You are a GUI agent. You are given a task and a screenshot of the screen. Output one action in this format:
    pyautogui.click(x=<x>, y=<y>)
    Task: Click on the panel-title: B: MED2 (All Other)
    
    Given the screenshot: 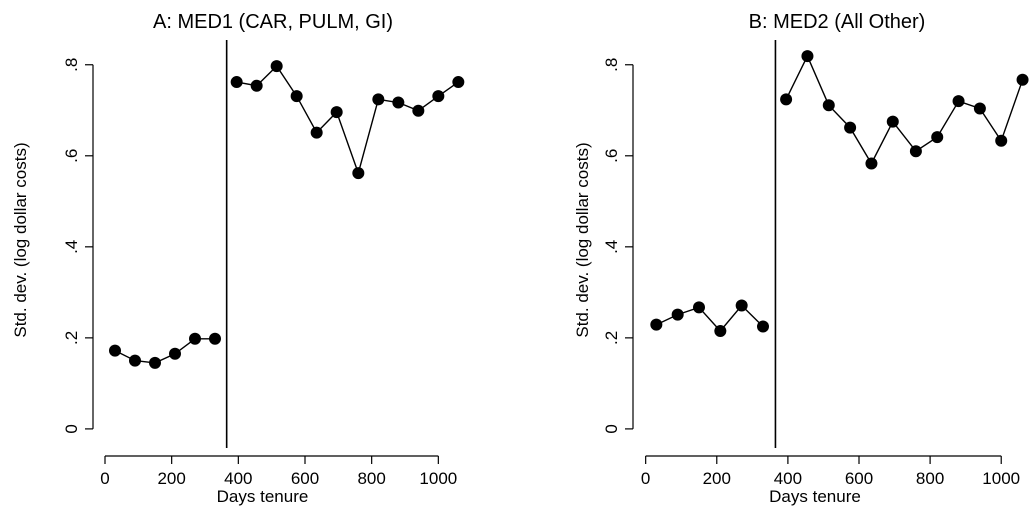 What is the action you would take?
    pyautogui.click(x=837, y=22)
    